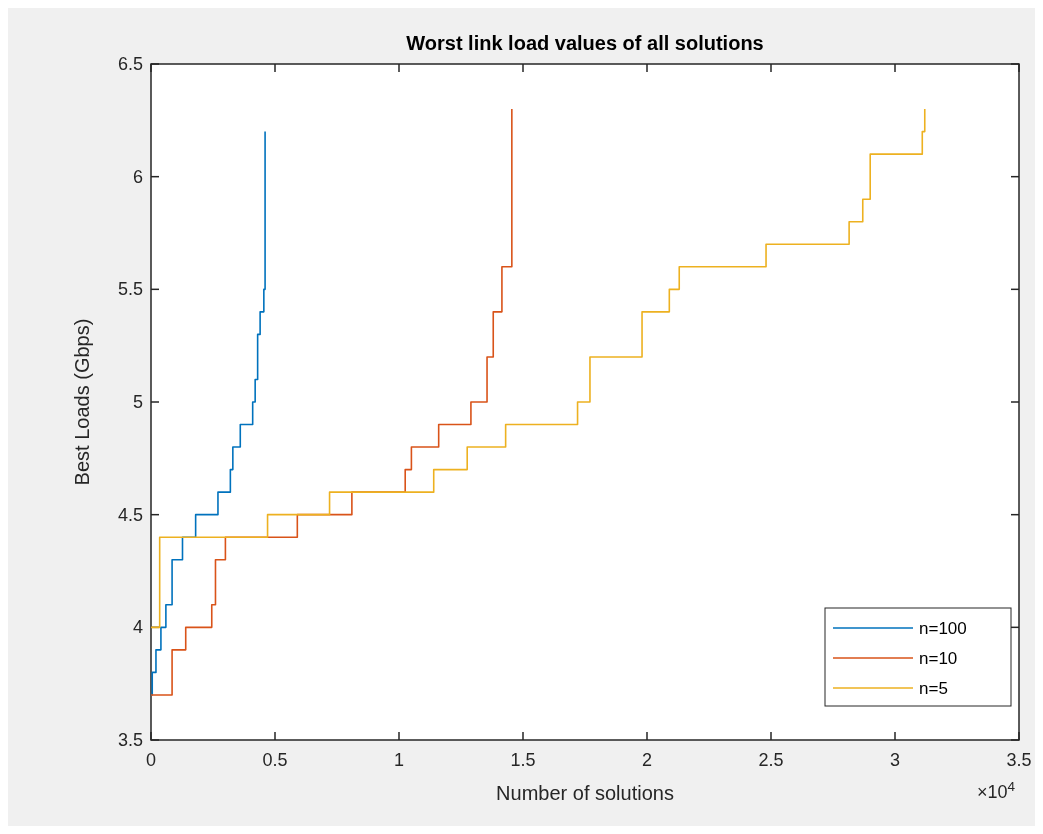  What do you see at coordinates (771, 760) in the screenshot?
I see `x-tick-label: 2.5` at bounding box center [771, 760].